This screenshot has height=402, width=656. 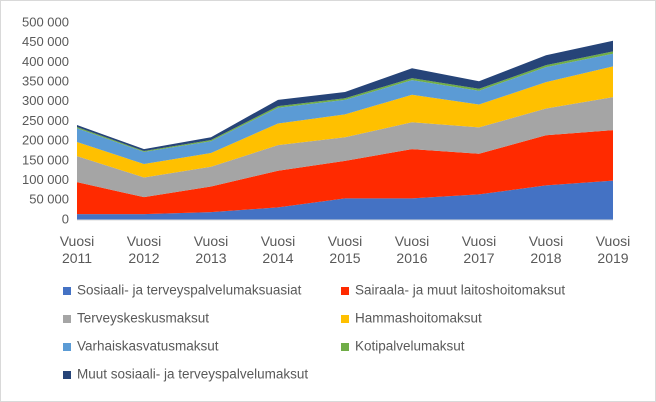 I want to click on x-tick-label: Vuosi 2011, so click(x=77, y=249).